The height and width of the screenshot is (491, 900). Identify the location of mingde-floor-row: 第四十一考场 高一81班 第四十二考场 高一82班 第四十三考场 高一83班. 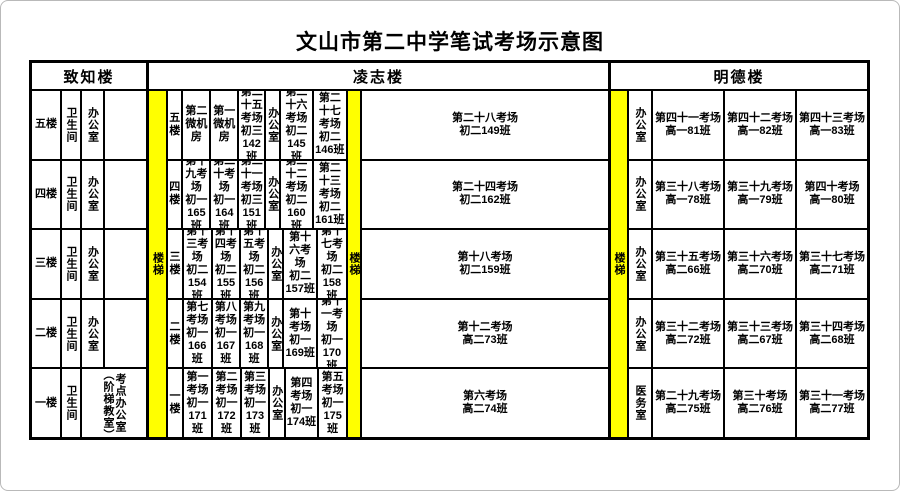
(760, 126).